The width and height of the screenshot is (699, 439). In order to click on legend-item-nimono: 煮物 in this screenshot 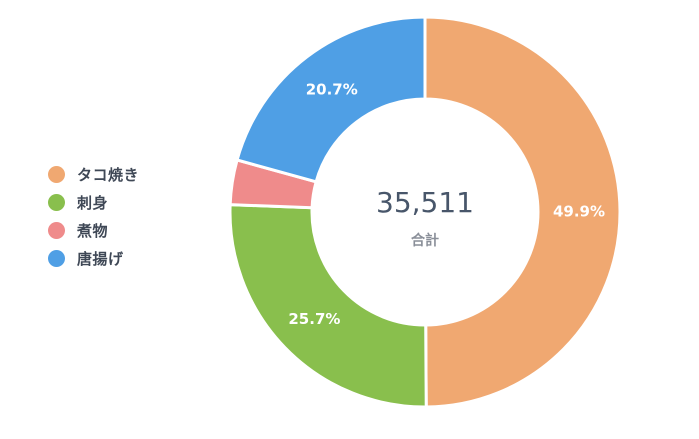, I will do `click(93, 230)`.